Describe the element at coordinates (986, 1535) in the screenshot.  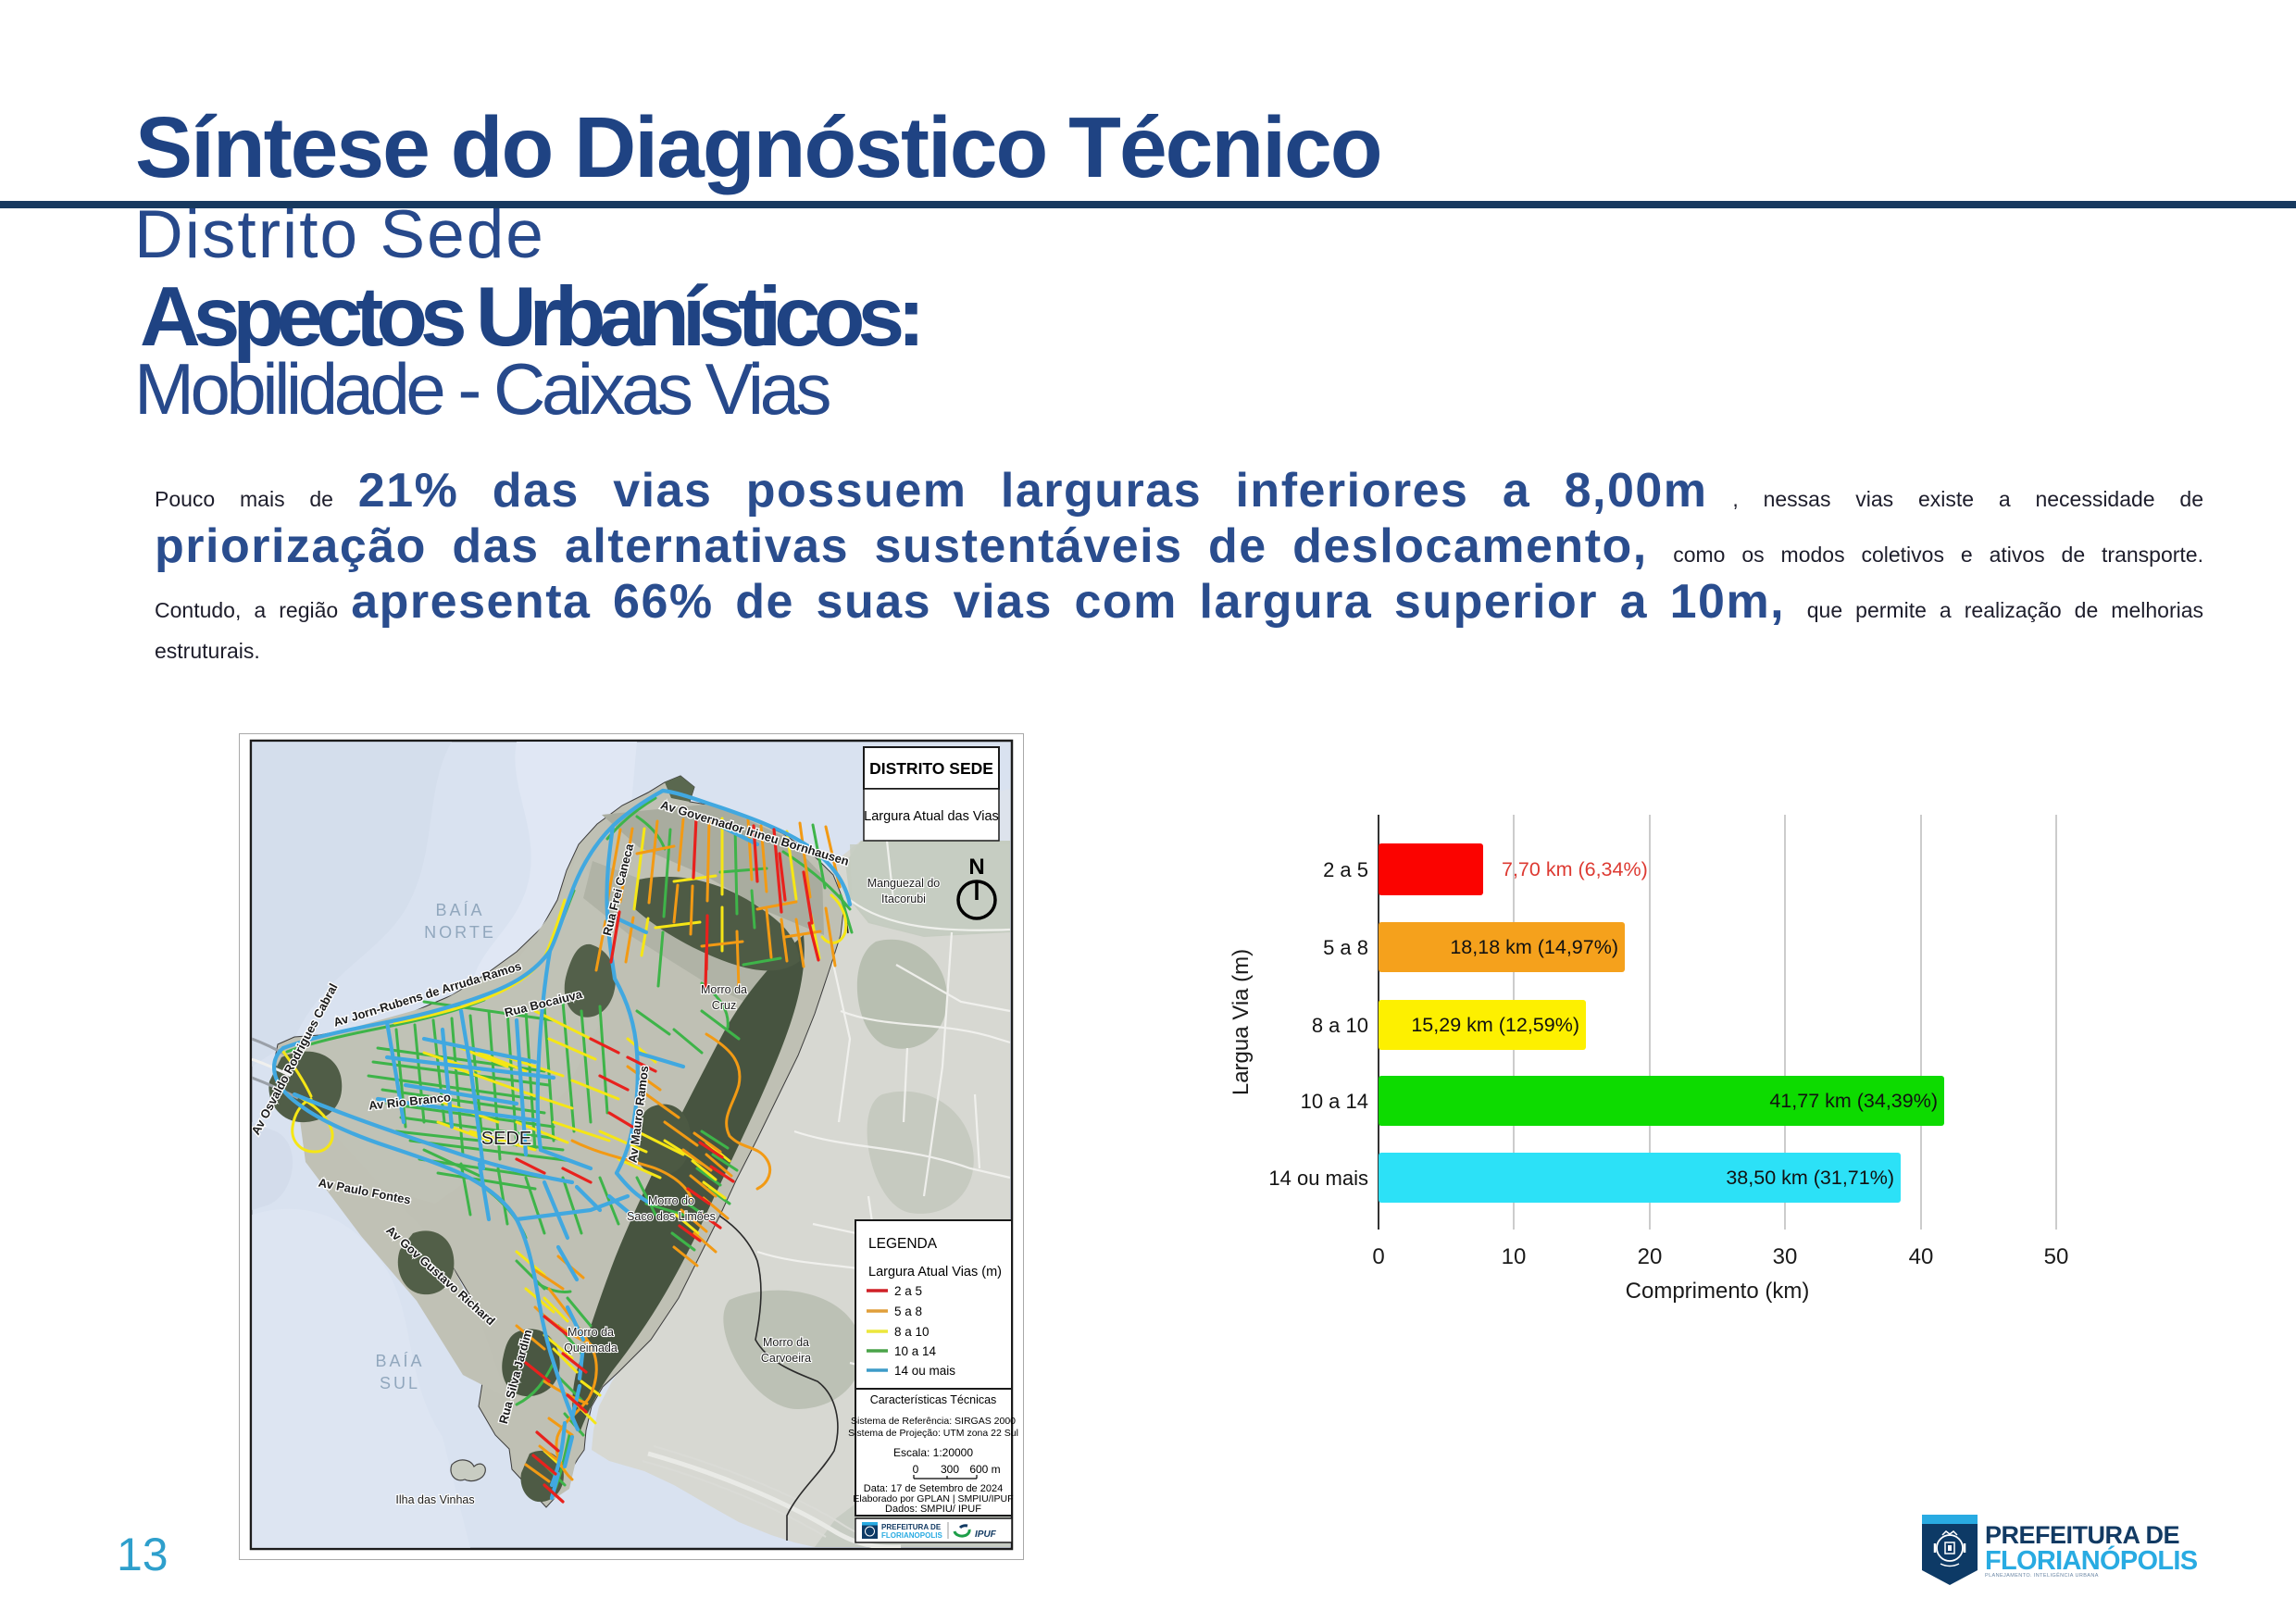
I see `svg-text: IPUF` at that location.